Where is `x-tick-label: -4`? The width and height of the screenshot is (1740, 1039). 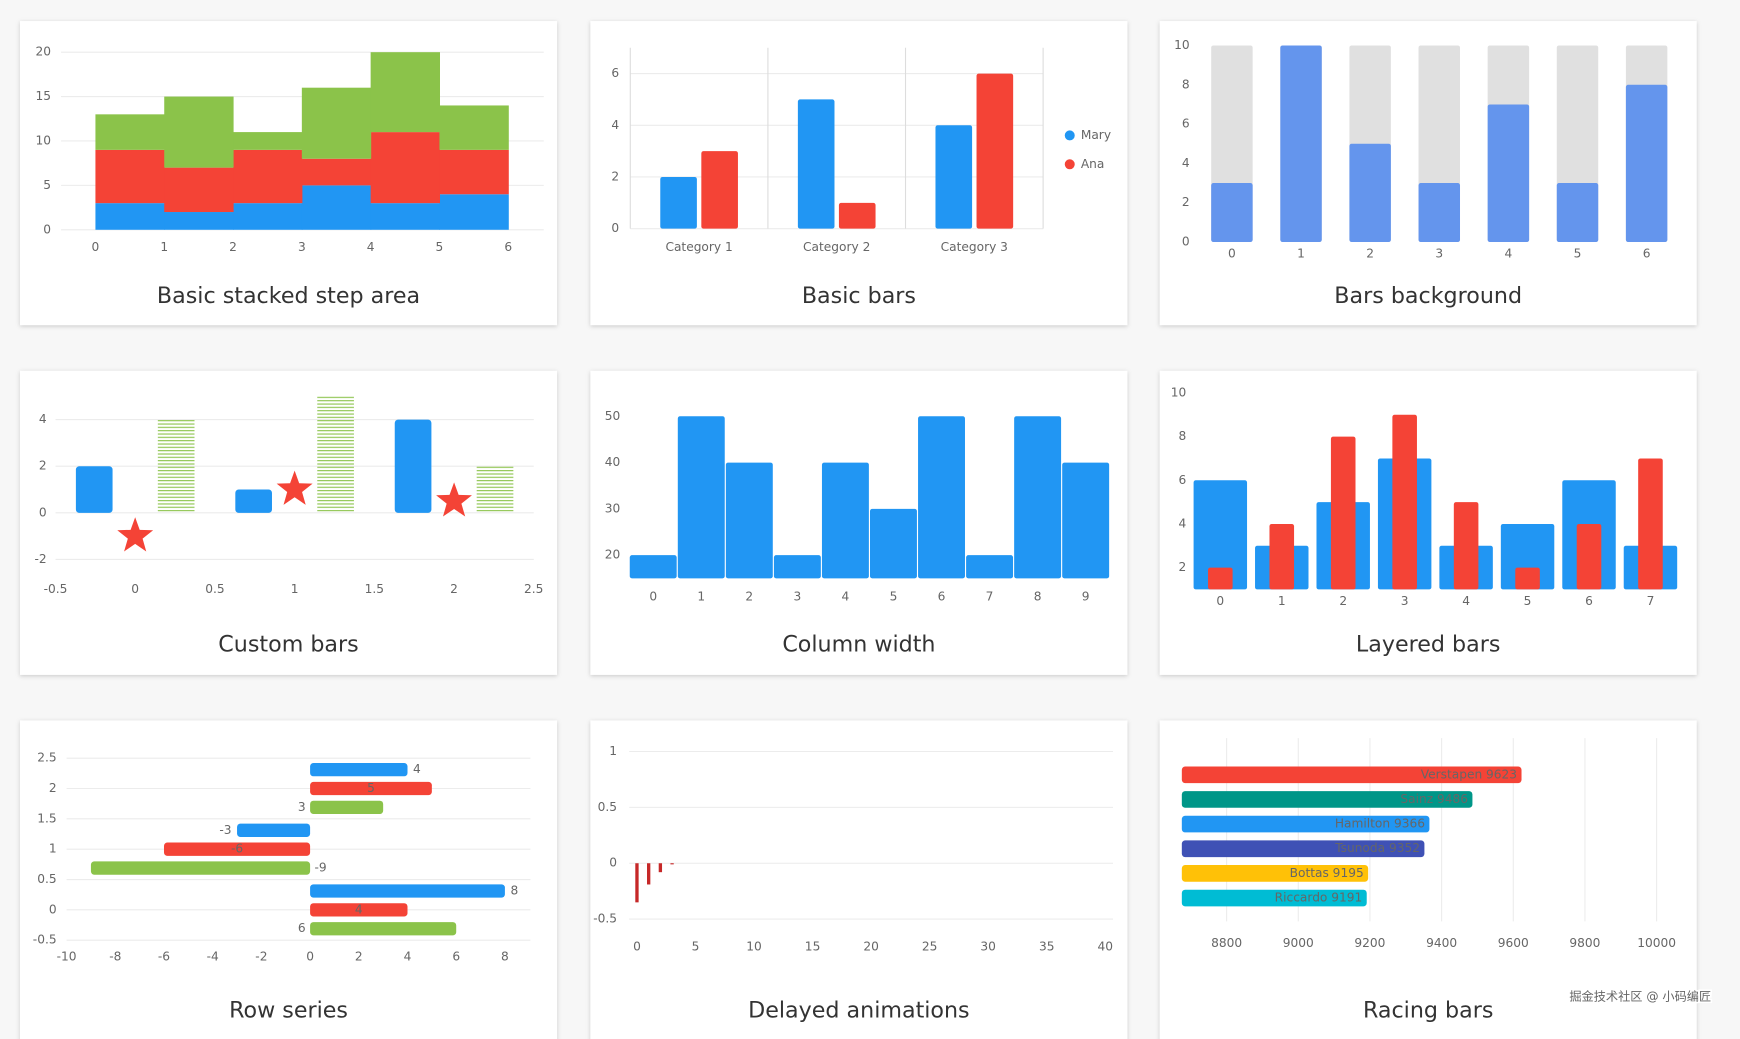 x-tick-label: -4 is located at coordinates (213, 956).